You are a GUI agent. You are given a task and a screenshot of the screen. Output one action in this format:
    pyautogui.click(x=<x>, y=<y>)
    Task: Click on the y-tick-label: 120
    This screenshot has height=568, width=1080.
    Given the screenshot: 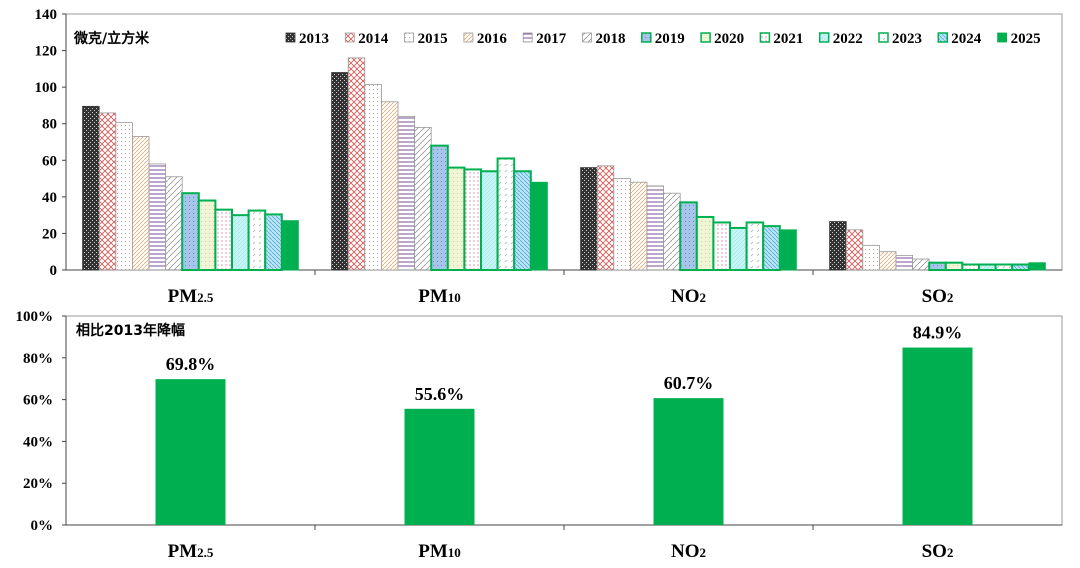 What is the action you would take?
    pyautogui.click(x=46, y=52)
    